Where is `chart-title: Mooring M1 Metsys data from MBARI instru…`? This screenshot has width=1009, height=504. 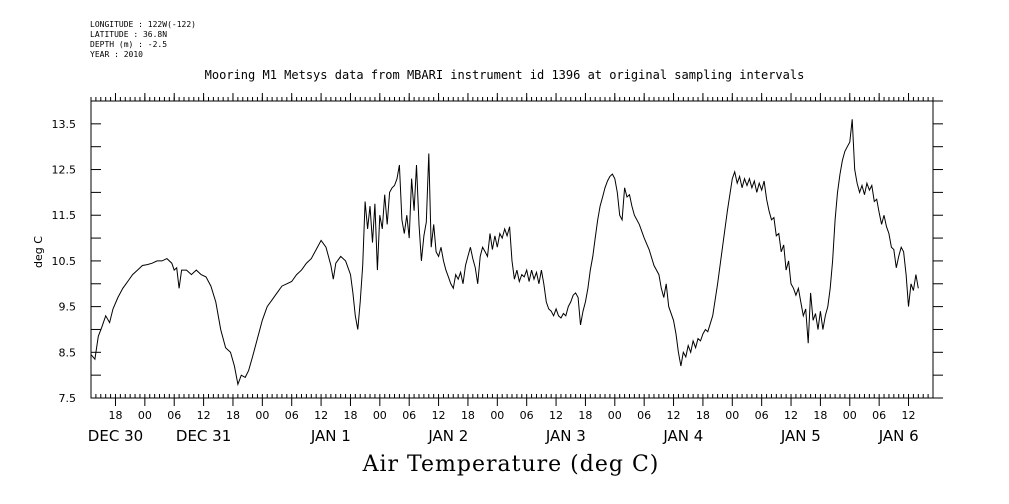
chart-title: Mooring M1 Metsys data from MBARI instru… is located at coordinates (504, 75).